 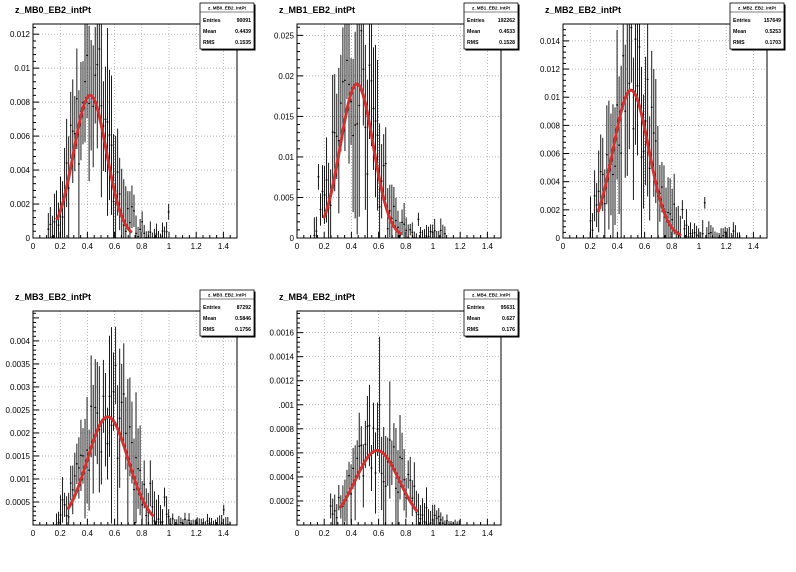 I want to click on y-tick-label: 0.008, so click(x=550, y=125).